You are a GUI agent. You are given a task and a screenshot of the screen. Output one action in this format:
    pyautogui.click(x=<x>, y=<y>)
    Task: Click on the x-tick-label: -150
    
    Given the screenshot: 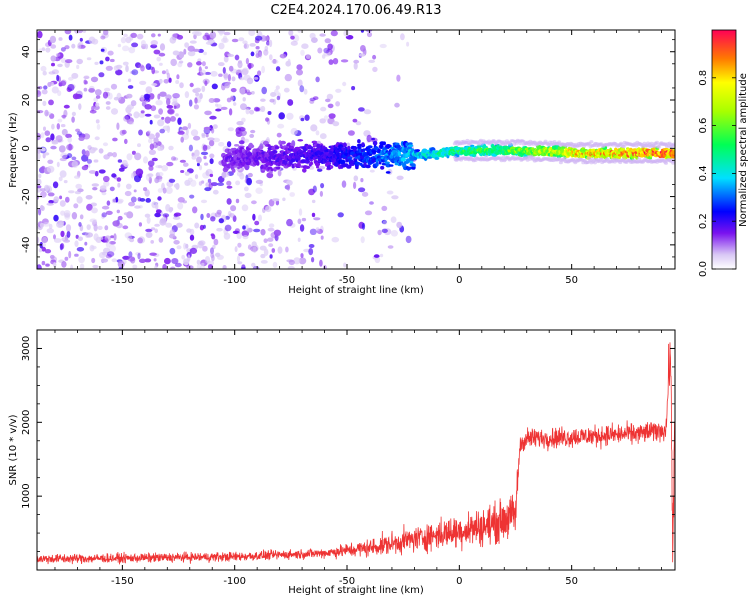 What is the action you would take?
    pyautogui.click(x=122, y=581)
    